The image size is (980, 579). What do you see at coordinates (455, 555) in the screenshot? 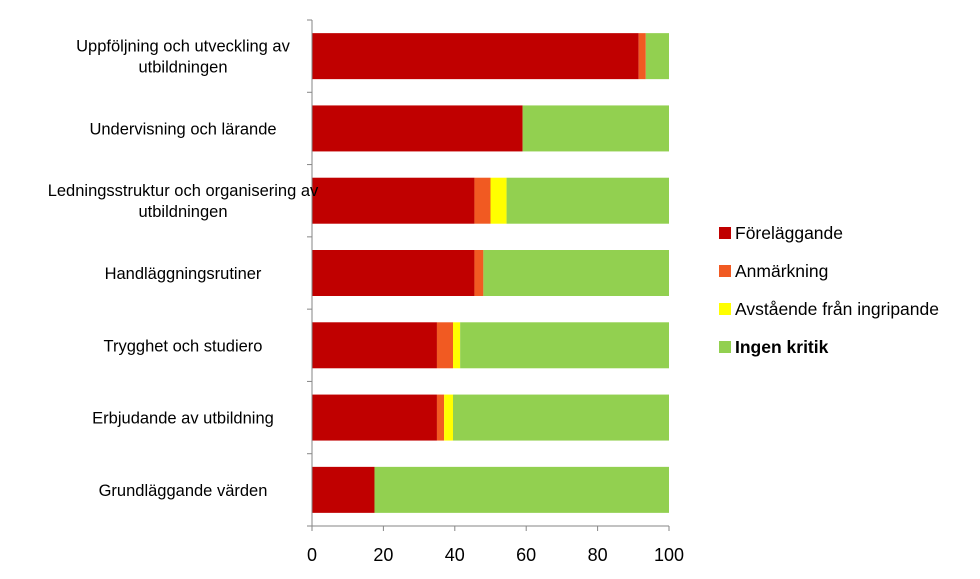
I see `x-tick-label-2: 40` at bounding box center [455, 555].